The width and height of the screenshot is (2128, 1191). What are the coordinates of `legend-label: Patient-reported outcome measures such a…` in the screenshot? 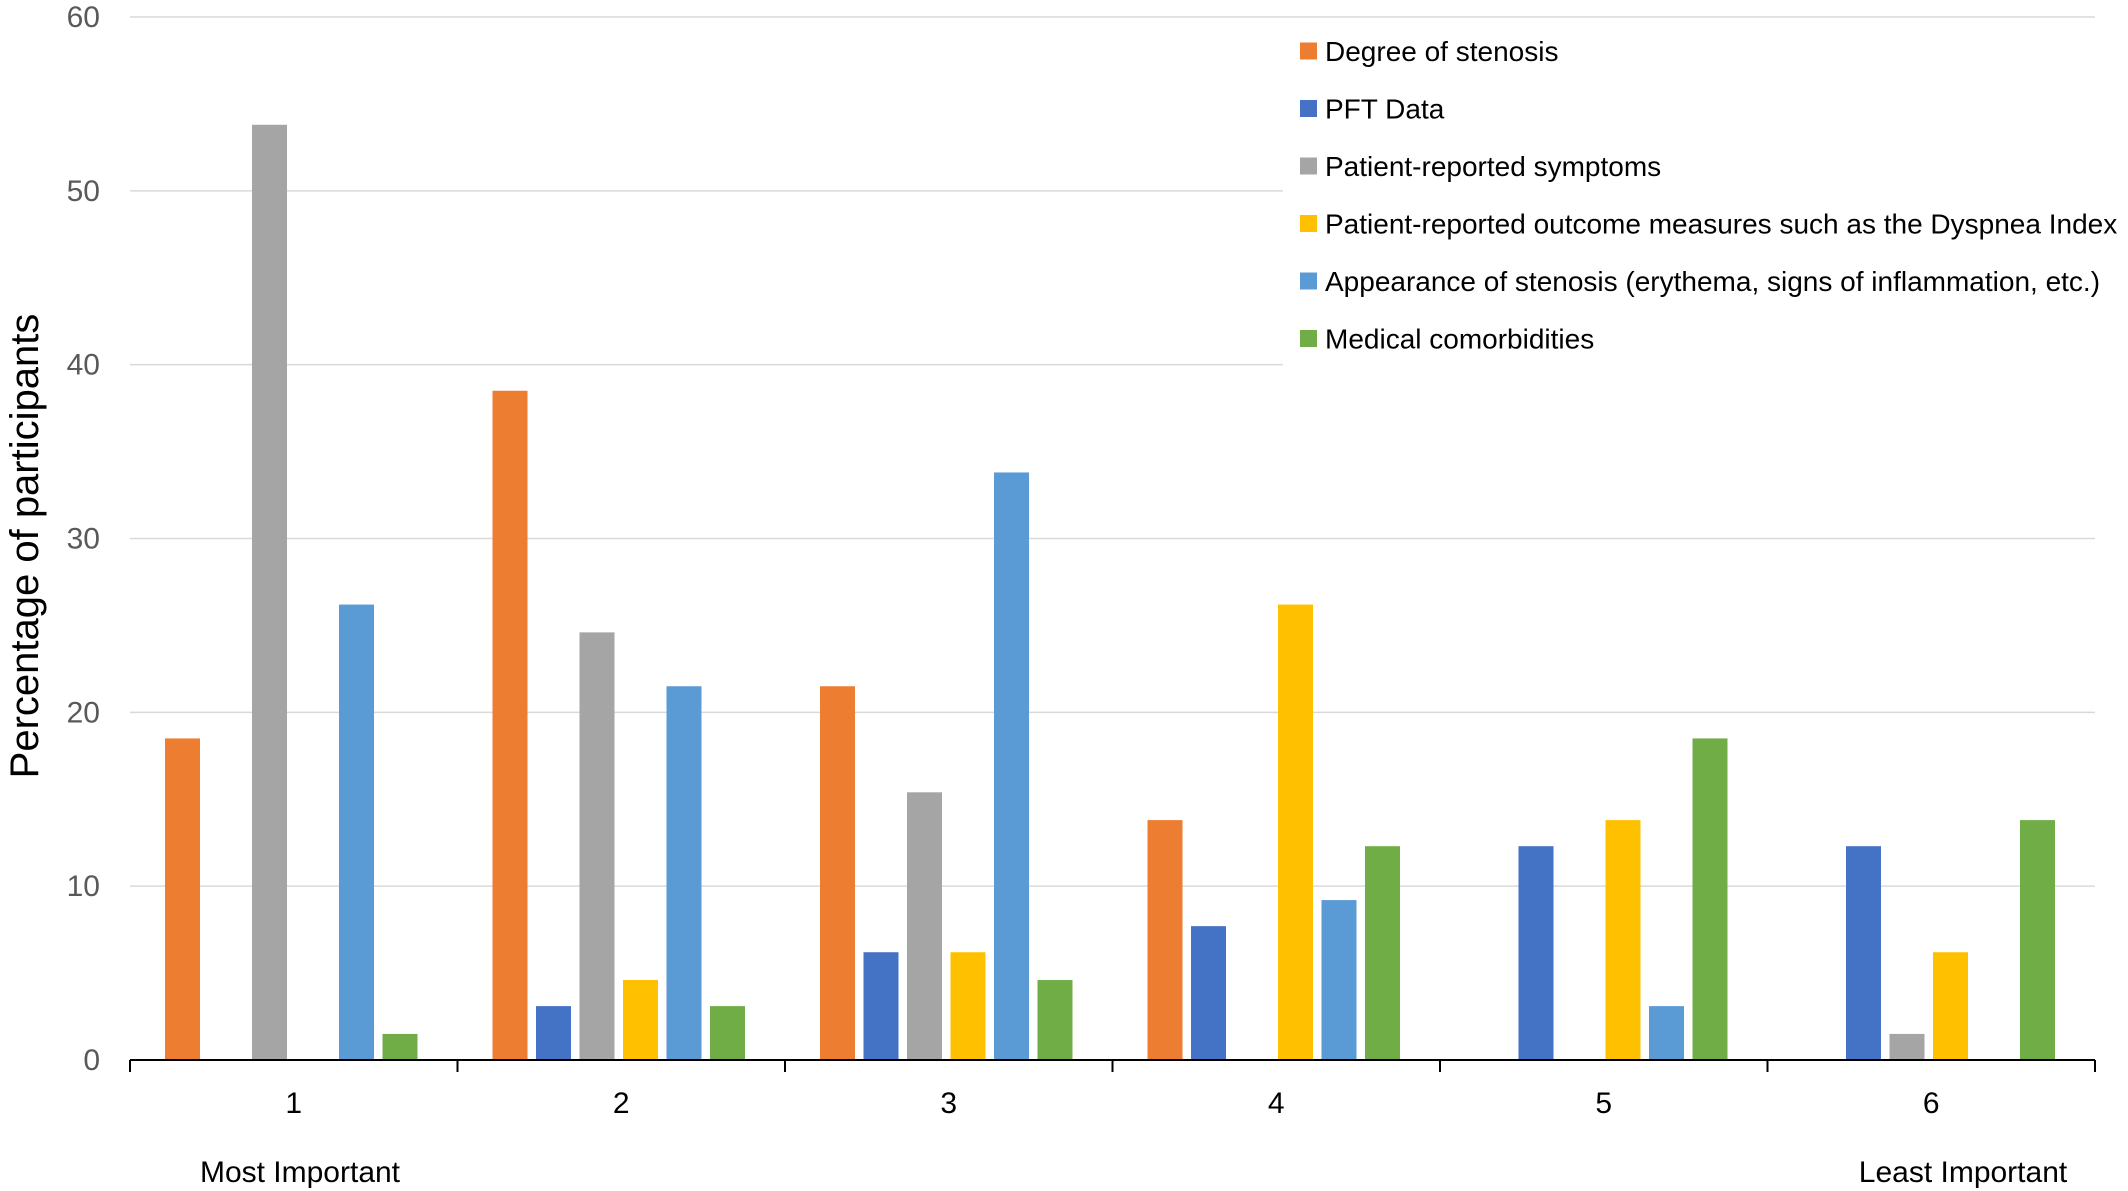 It's located at (1721, 224).